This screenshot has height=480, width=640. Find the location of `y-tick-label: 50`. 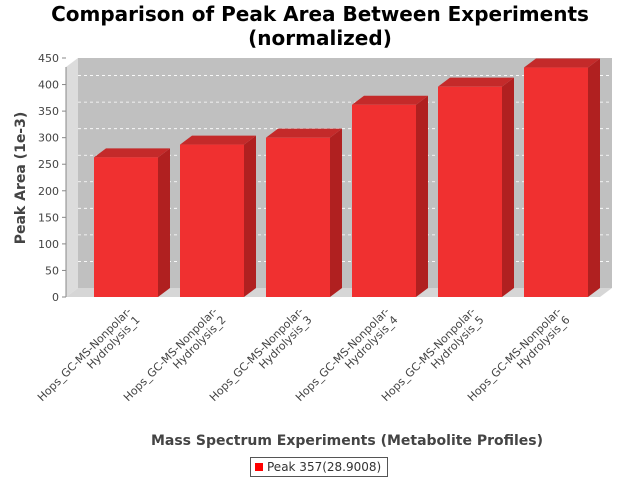

y-tick-label: 50 is located at coordinates (52, 270).